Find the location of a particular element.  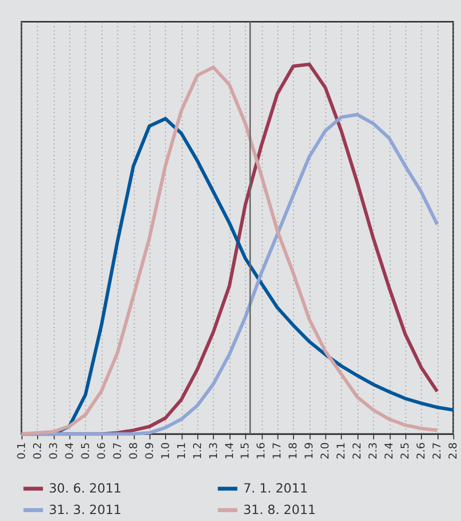

legend-label: 7. 1. 2011 is located at coordinates (275, 488).